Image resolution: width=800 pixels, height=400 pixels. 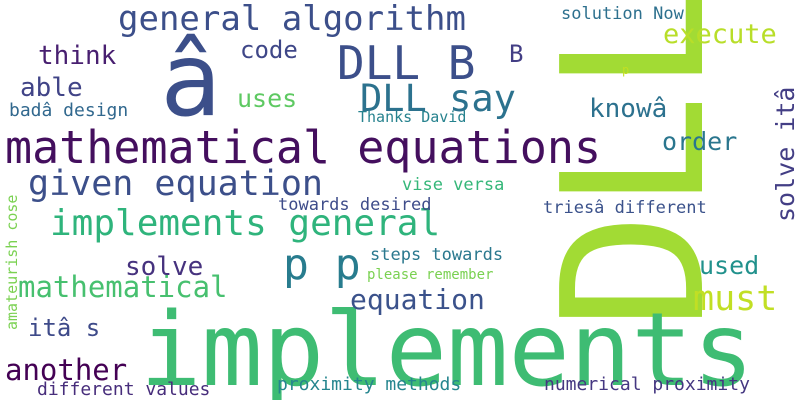 I want to click on word-mathematical: mathematical, so click(x=123, y=287).